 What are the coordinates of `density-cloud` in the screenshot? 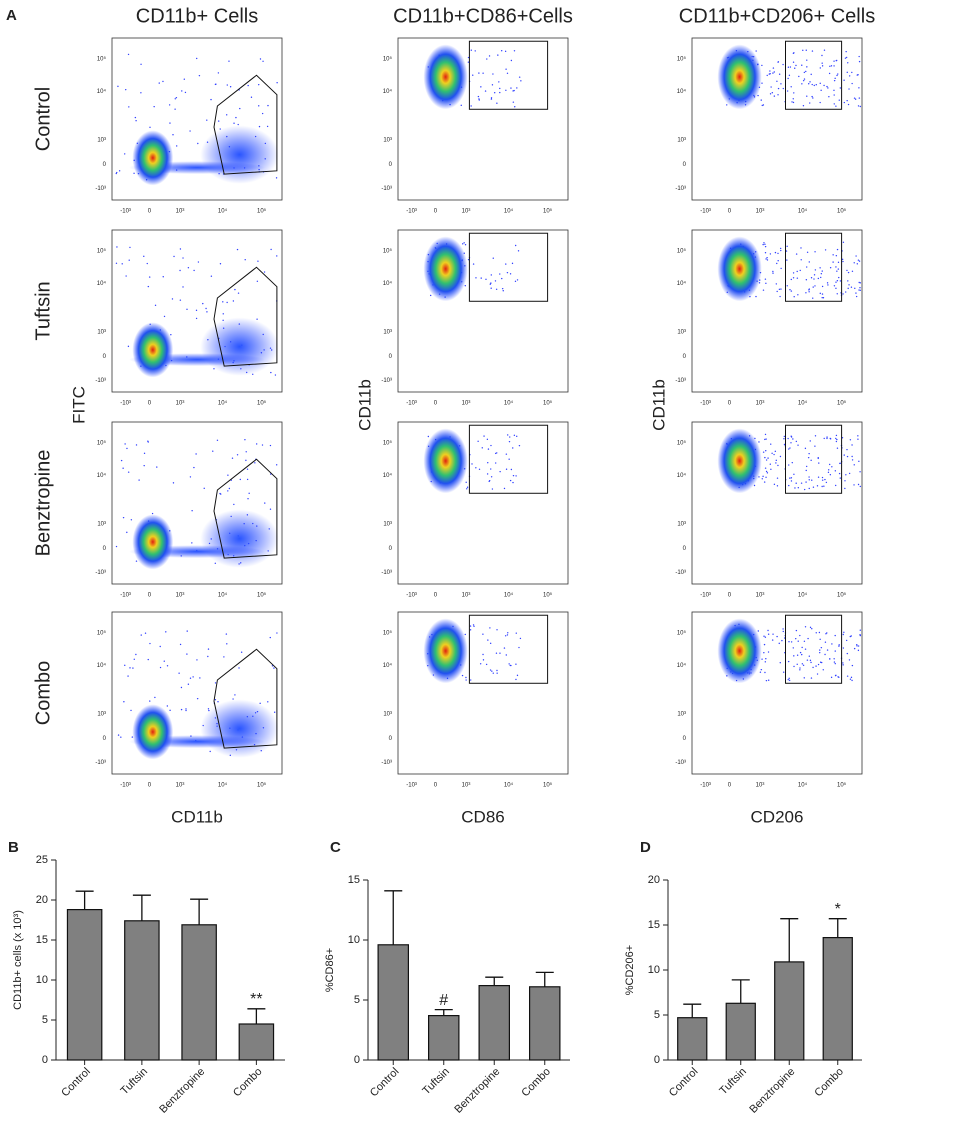 It's located at (239, 538).